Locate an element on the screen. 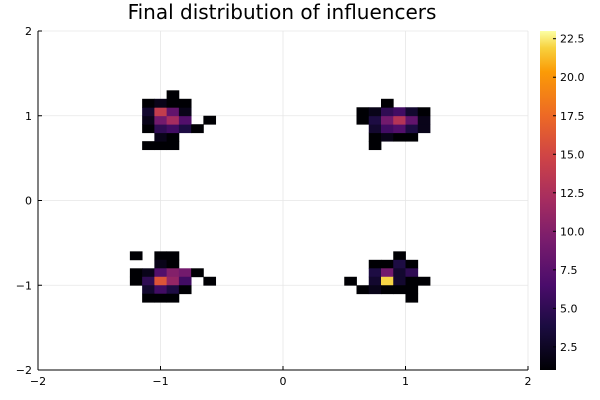 This screenshot has width=600, height=400. colorbar-tick-label: 12.5 is located at coordinates (572, 193).